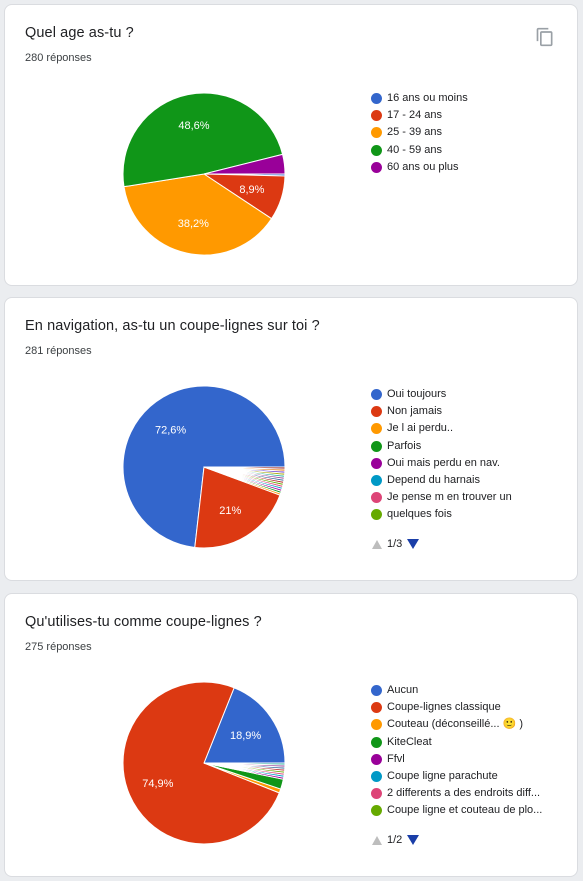 This screenshot has width=583, height=881. Describe the element at coordinates (415, 411) in the screenshot. I see `legend-label: Non jamais` at that location.